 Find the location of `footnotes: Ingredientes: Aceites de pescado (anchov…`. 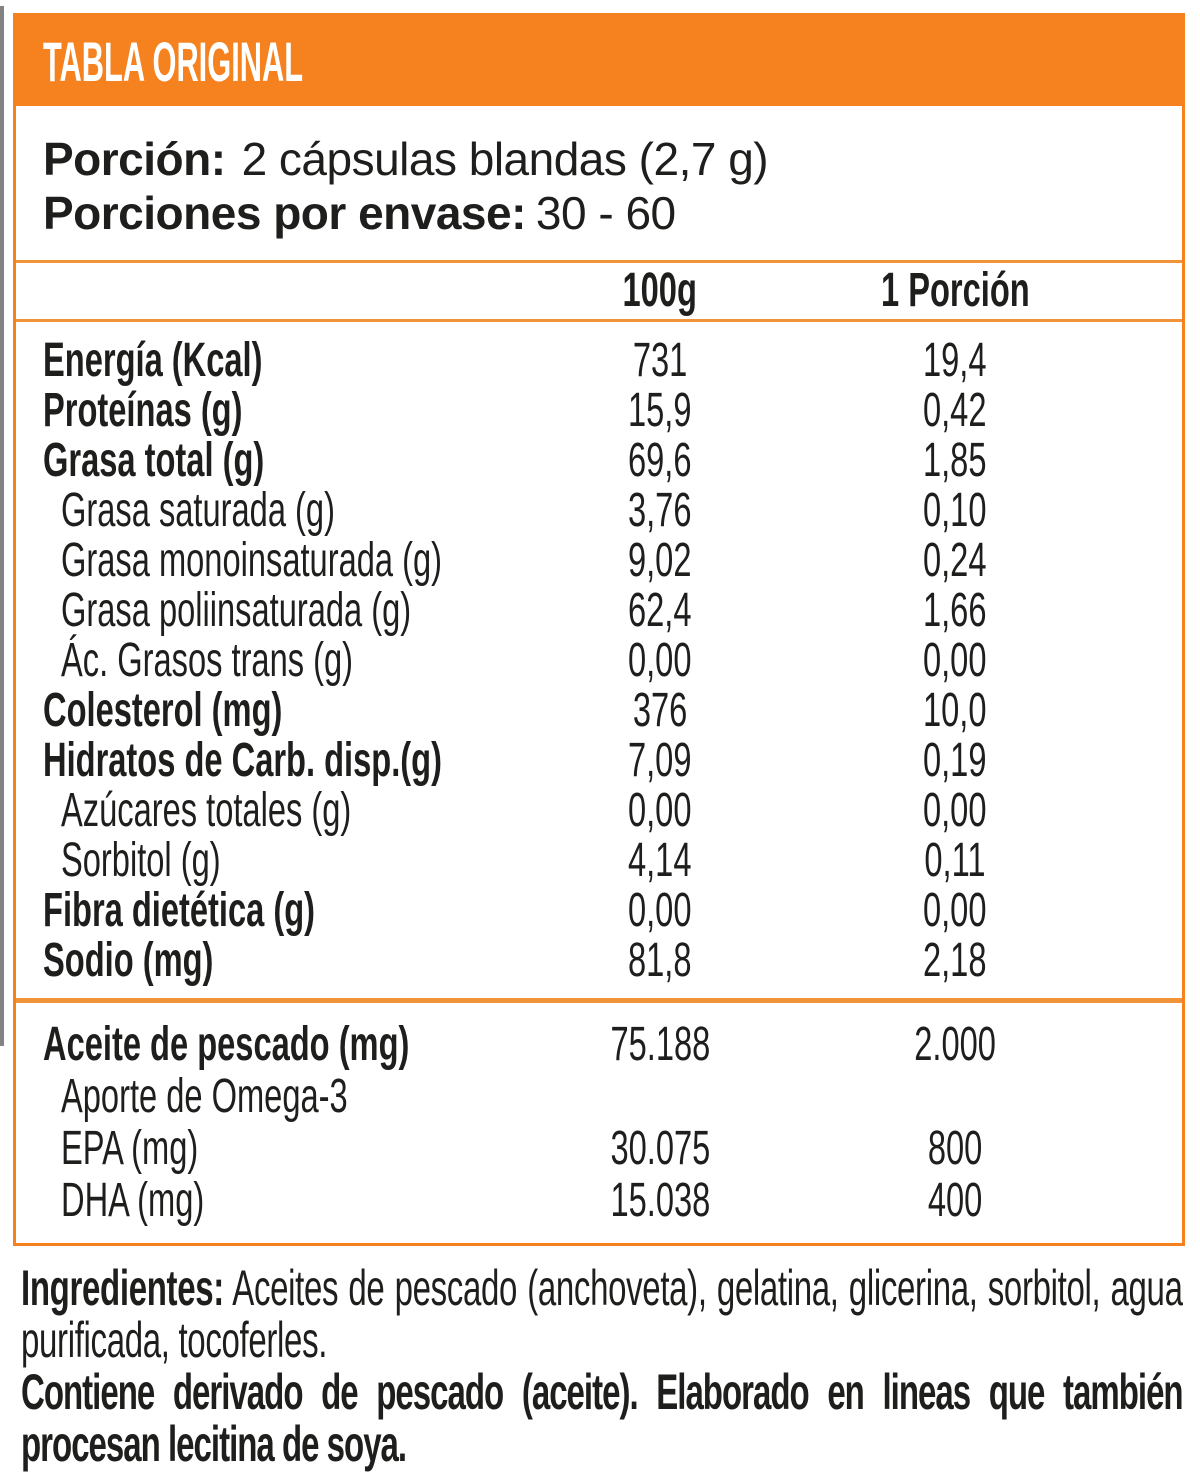

footnotes: Ingredientes: Aceites de pescado (anchov… is located at coordinates (602, 1367).